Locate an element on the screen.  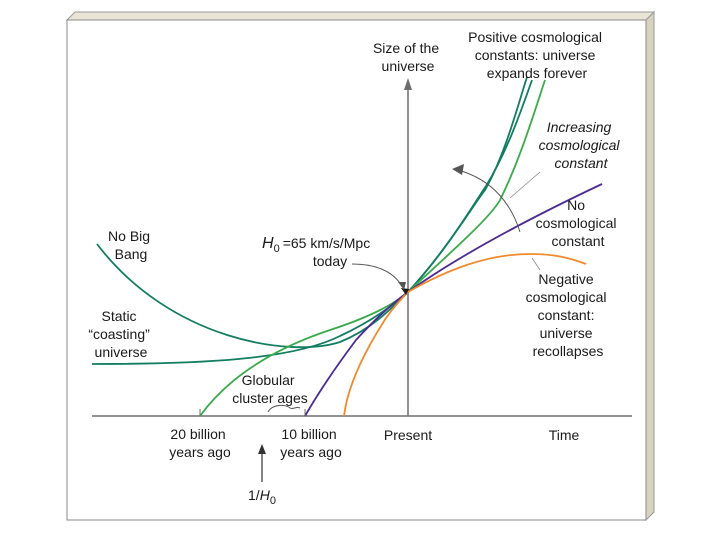
label-line: “coasting” is located at coordinates (119, 334).